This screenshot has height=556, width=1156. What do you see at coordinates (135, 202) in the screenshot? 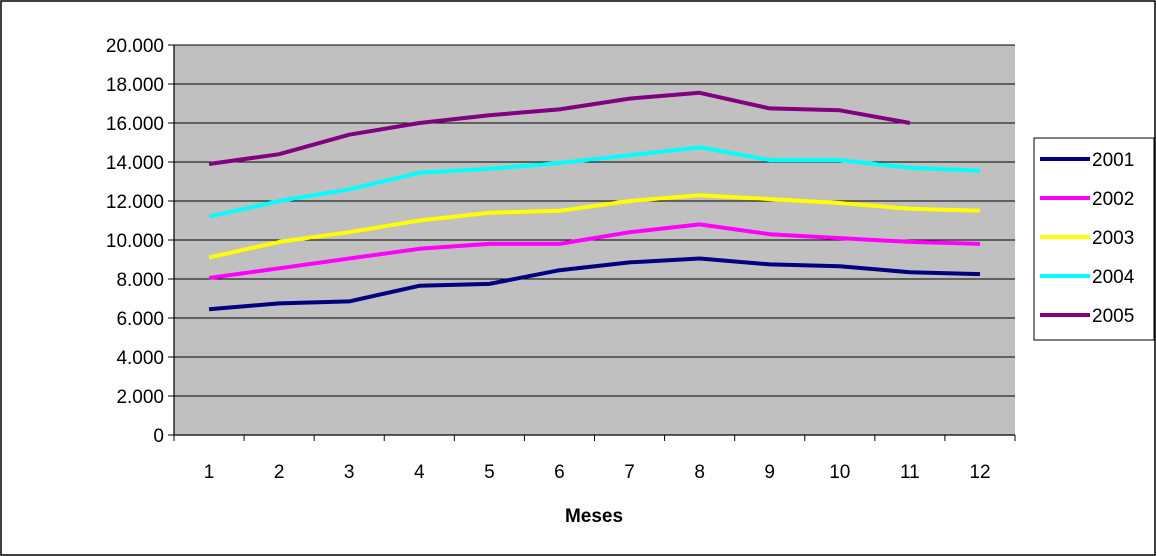
I see `y-tick-label: 12.000` at bounding box center [135, 202].